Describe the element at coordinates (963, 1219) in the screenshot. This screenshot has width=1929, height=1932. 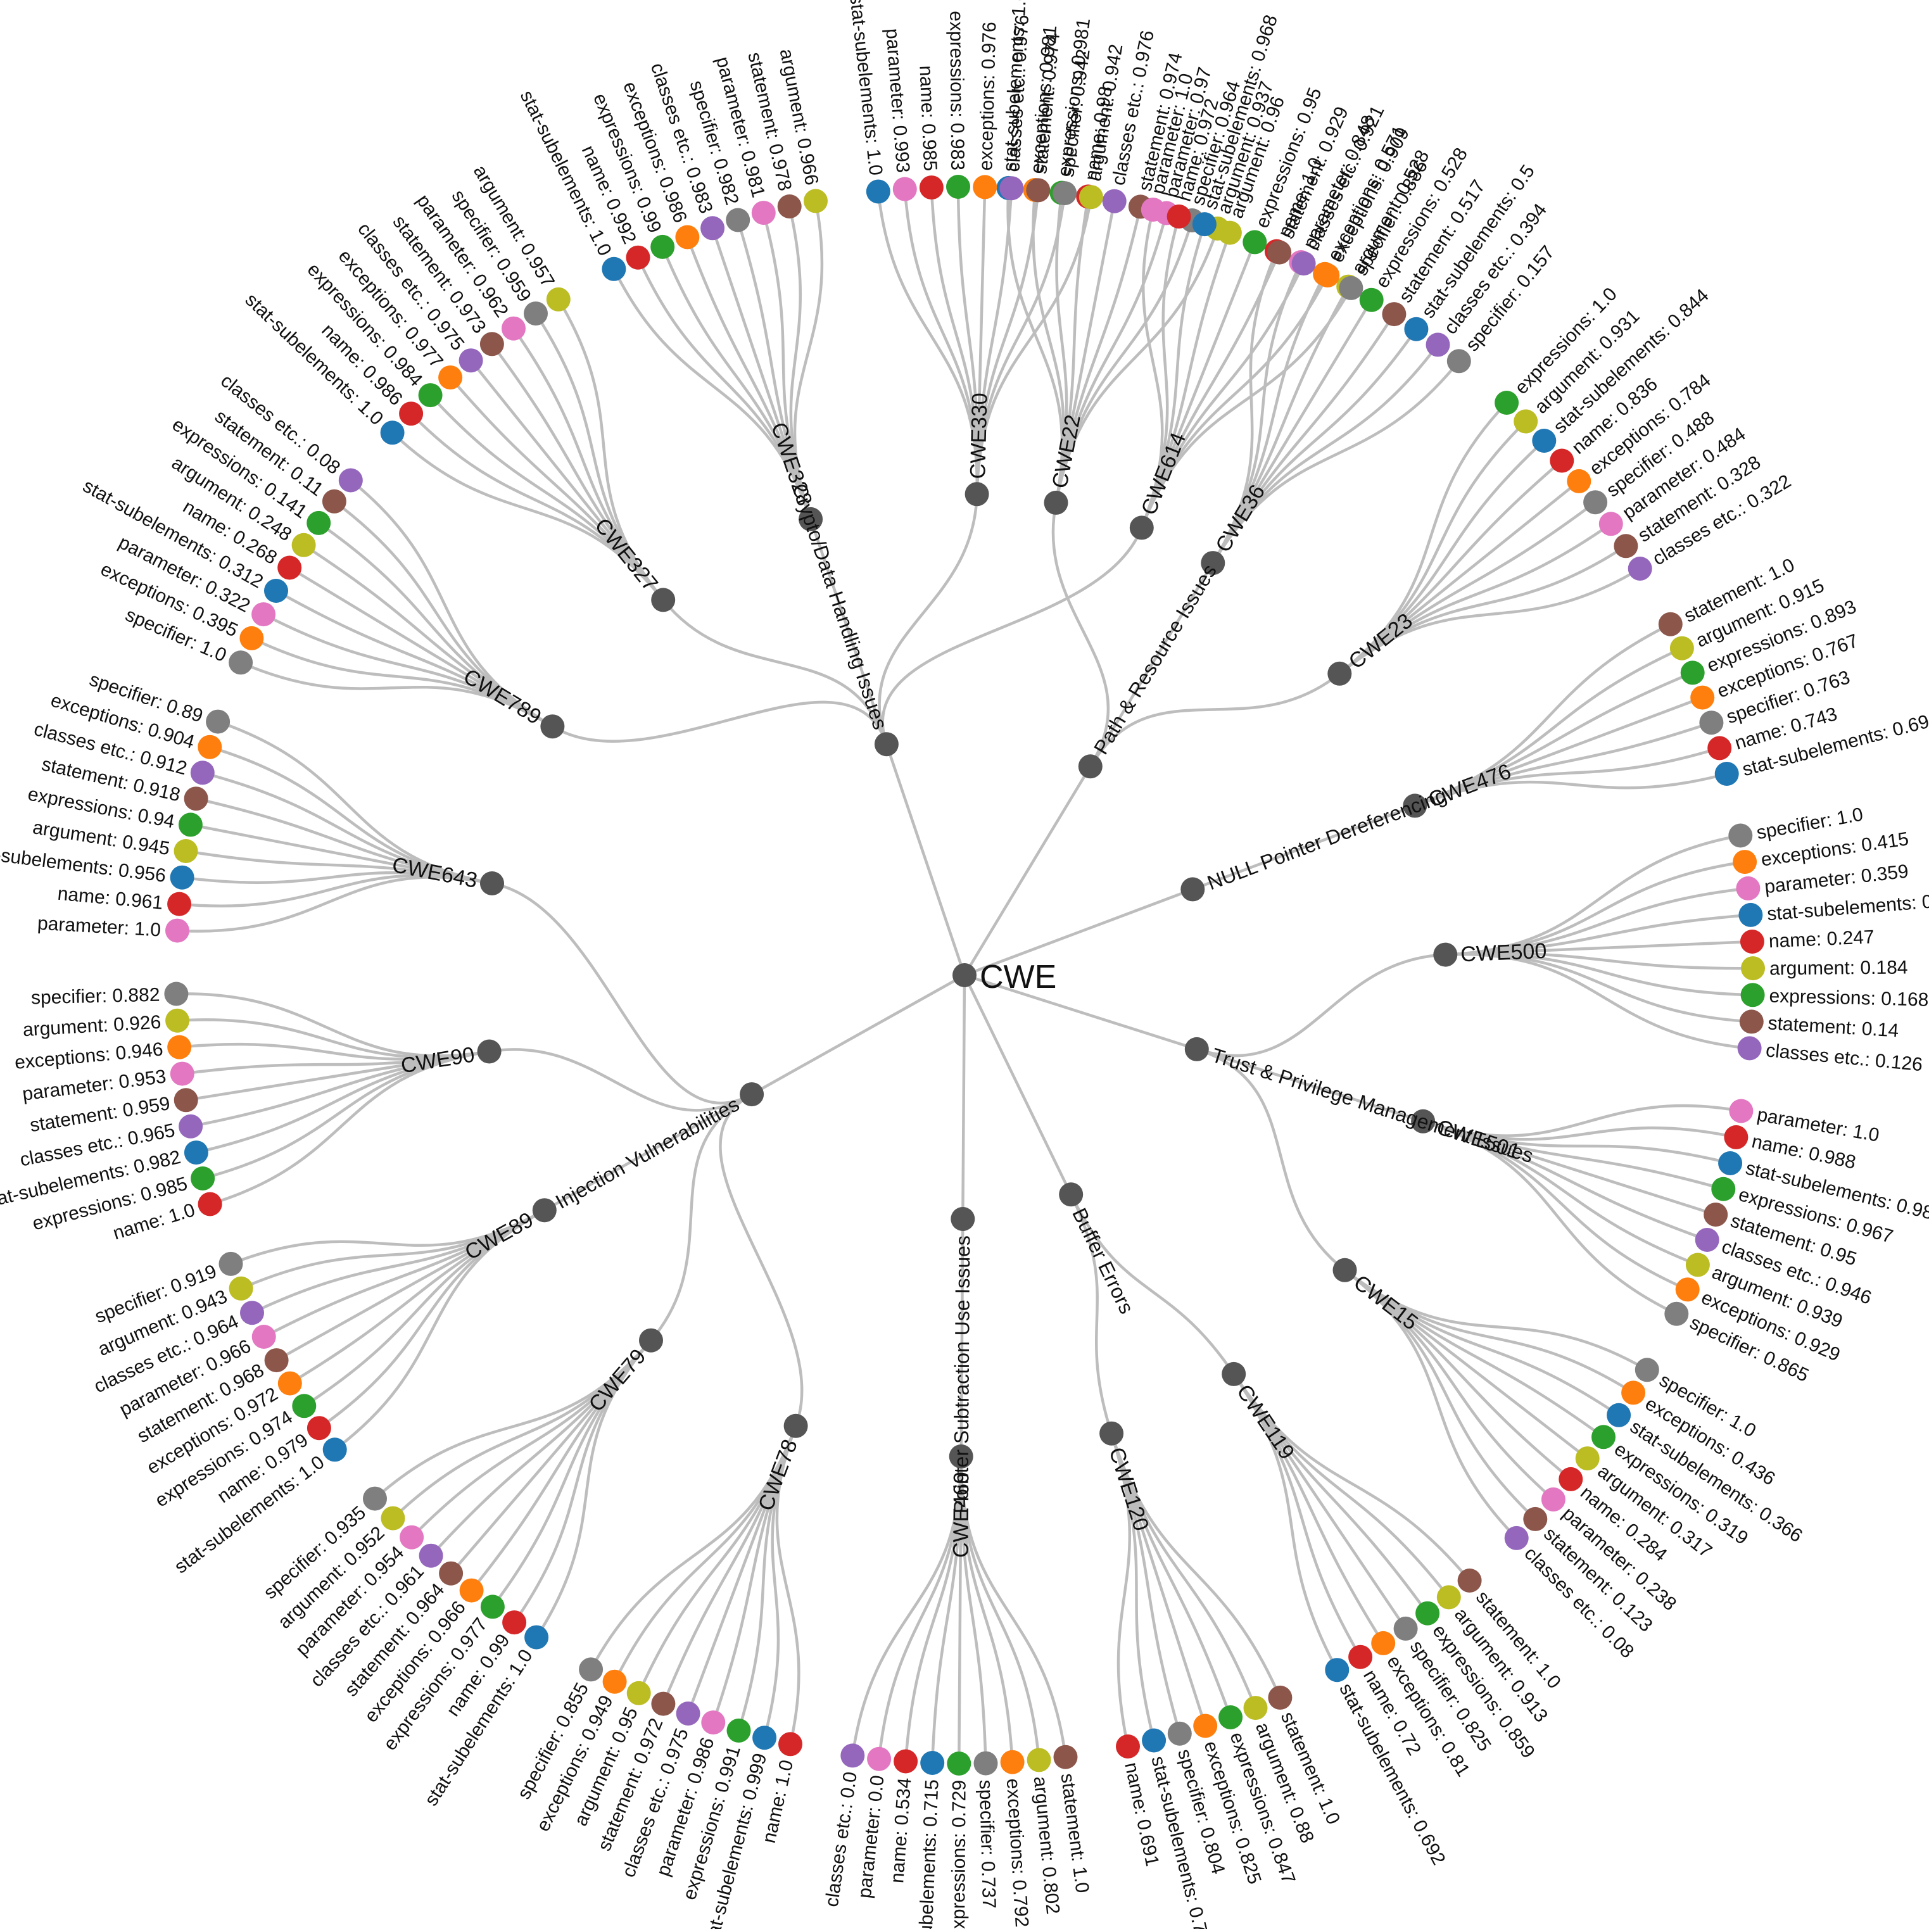
I see `category-node-pointer-subtraction-use-issues` at that location.